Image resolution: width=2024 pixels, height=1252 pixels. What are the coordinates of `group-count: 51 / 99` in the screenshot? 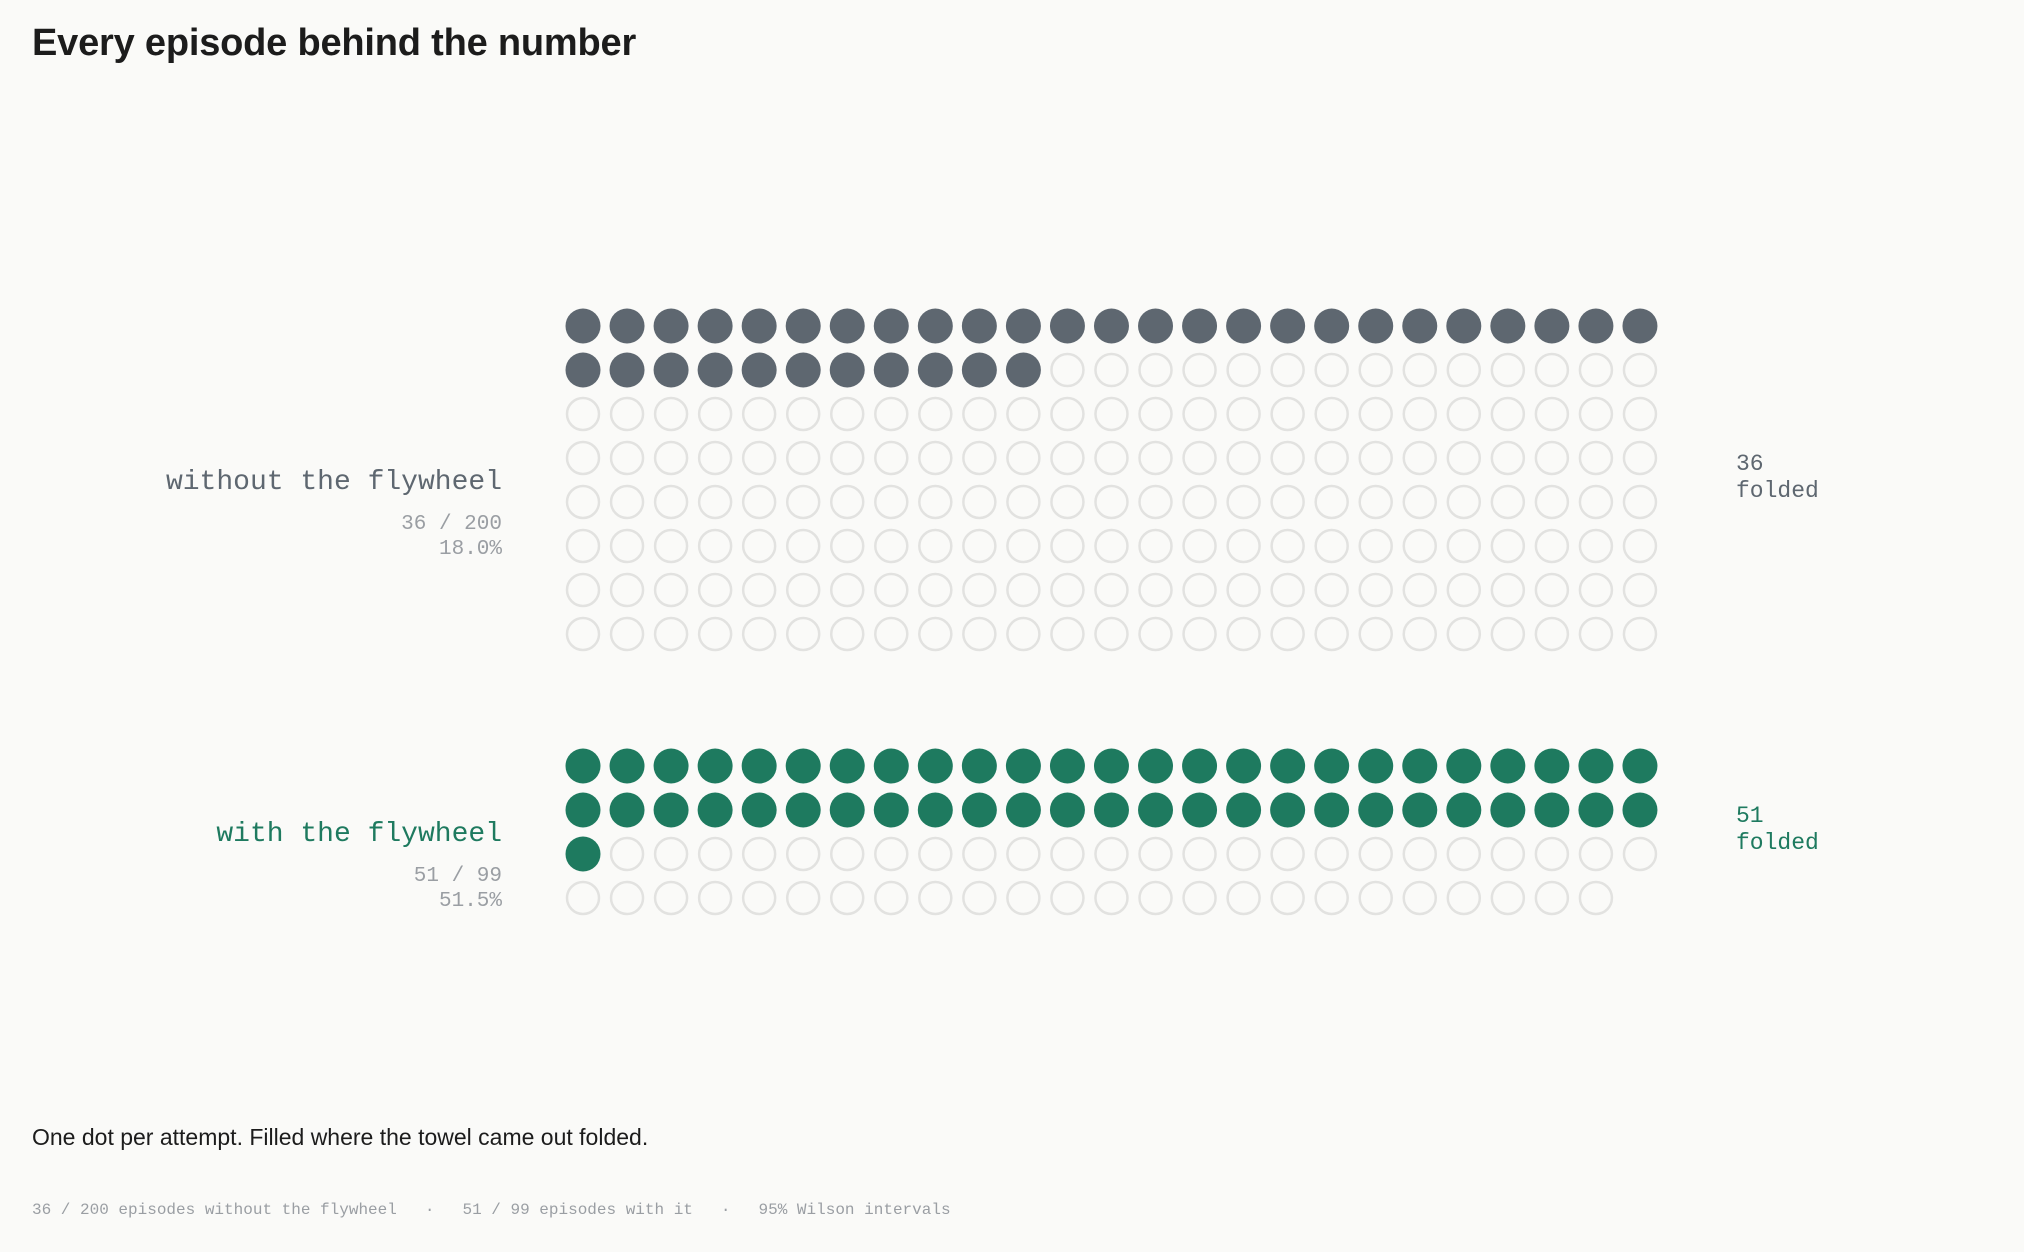 It's located at (458, 876).